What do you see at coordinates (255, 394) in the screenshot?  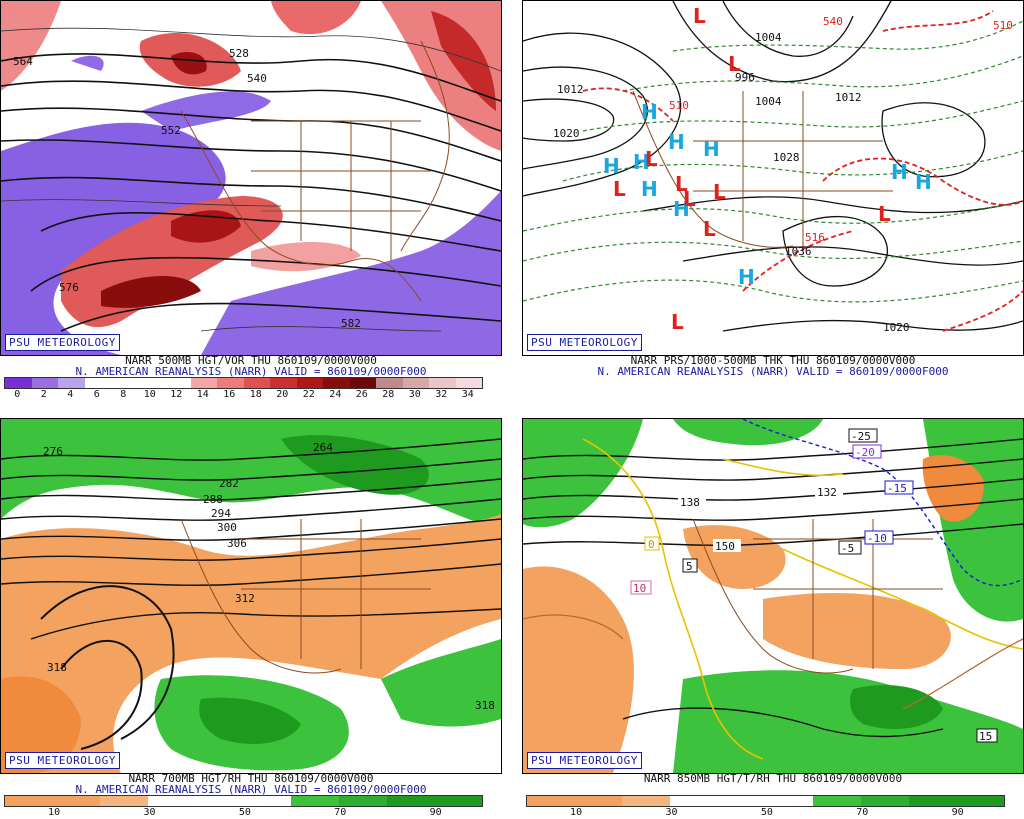 I see `colorbar-tick: 18` at bounding box center [255, 394].